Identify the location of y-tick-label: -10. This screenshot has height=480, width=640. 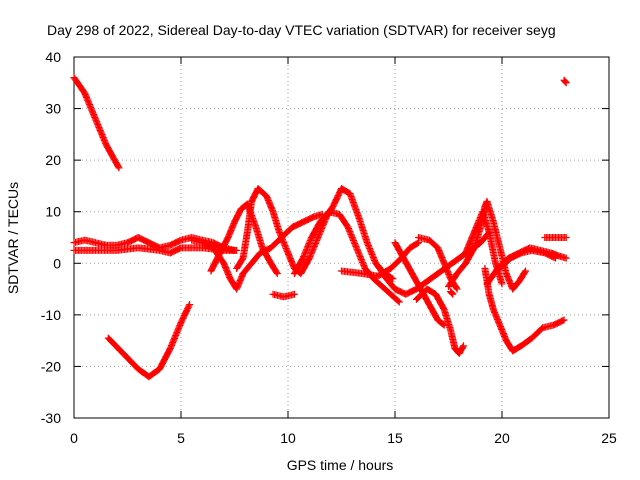
(51, 315).